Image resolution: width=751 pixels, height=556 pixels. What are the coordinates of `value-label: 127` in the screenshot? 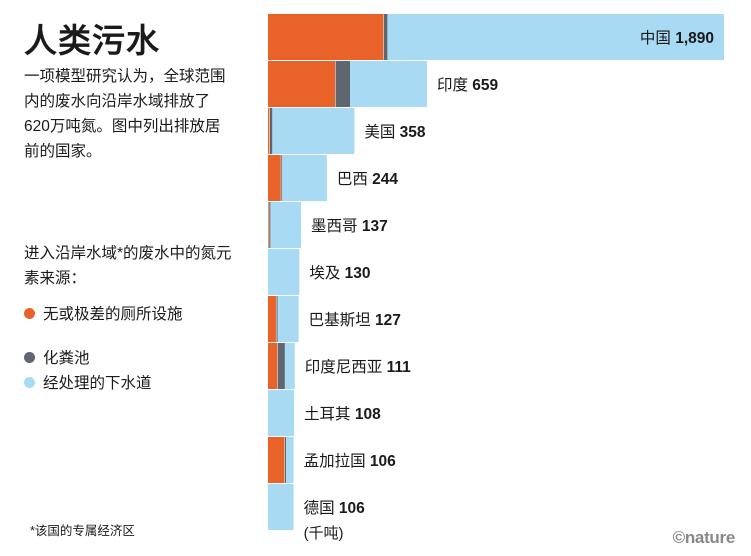 It's located at (388, 320).